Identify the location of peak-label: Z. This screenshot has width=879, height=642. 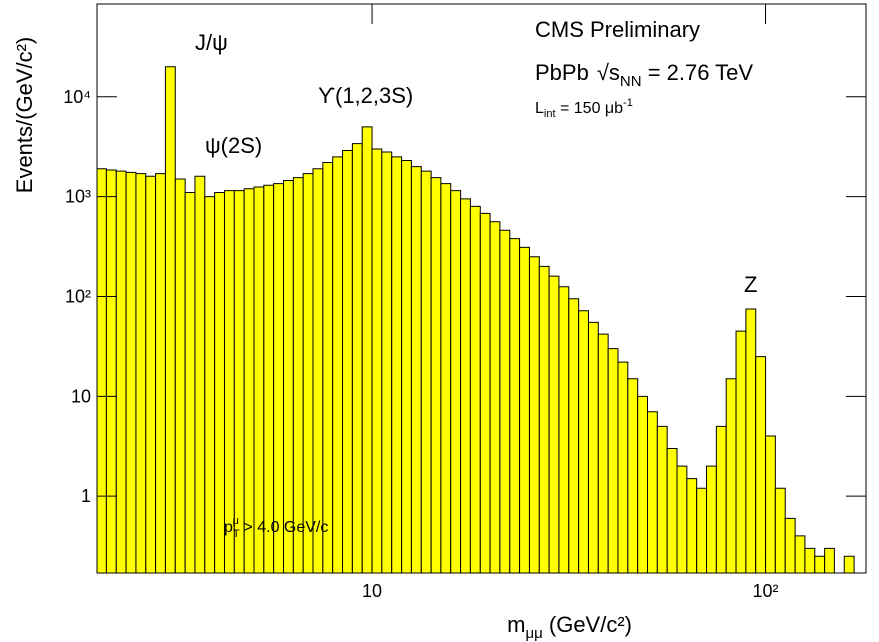
(750, 284).